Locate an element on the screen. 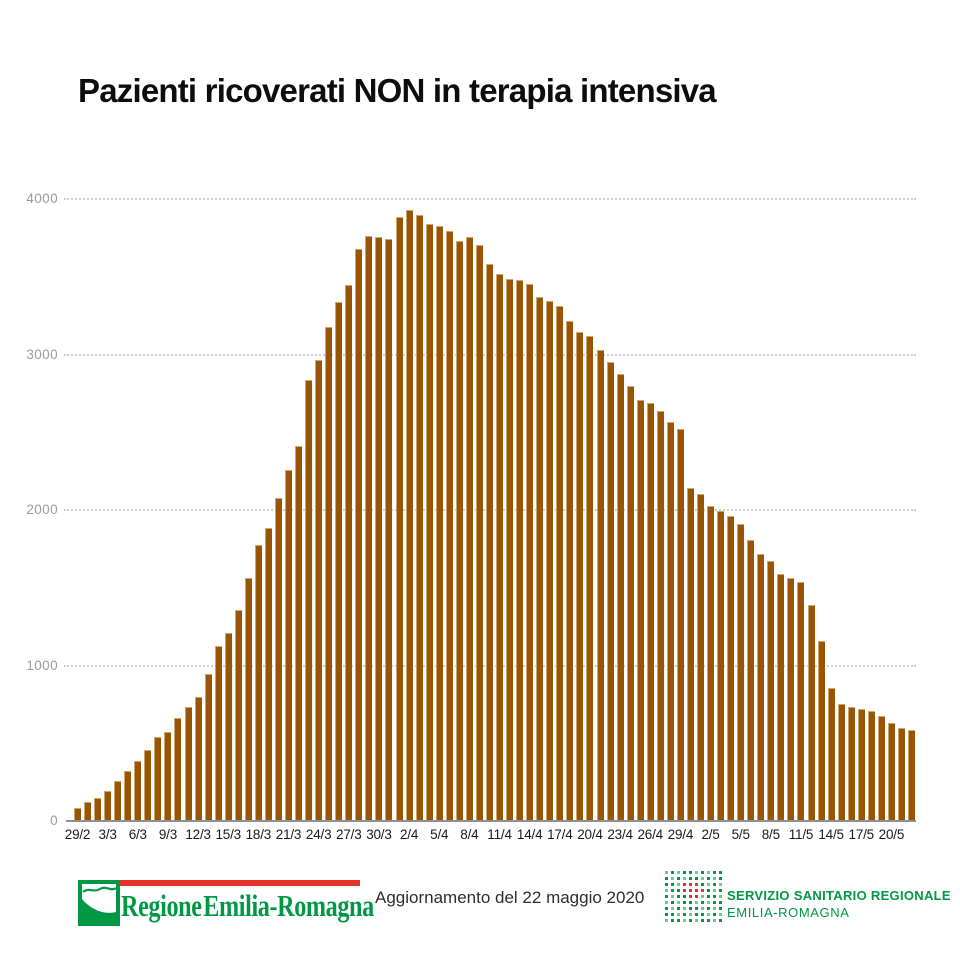 The width and height of the screenshot is (960, 960). x-axis-label: 11/5 is located at coordinates (801, 834).